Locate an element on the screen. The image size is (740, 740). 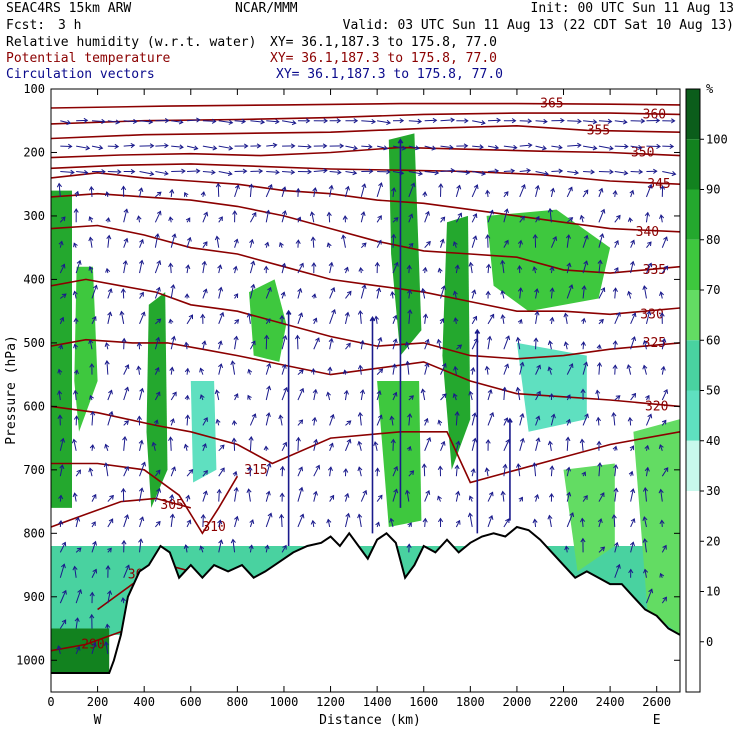
theta-contour is located at coordinates (145, 498).